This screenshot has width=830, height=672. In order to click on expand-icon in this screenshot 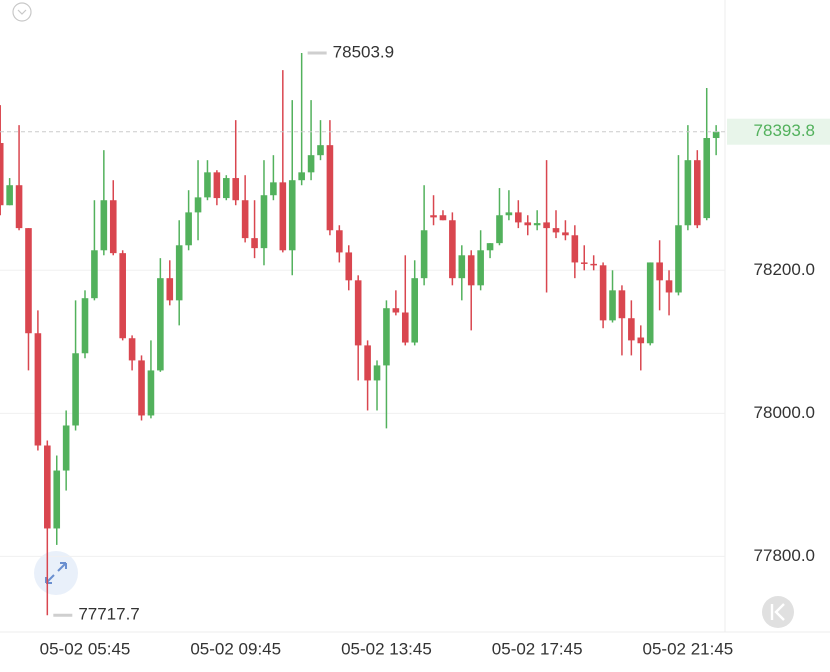, I will do `click(56, 573)`.